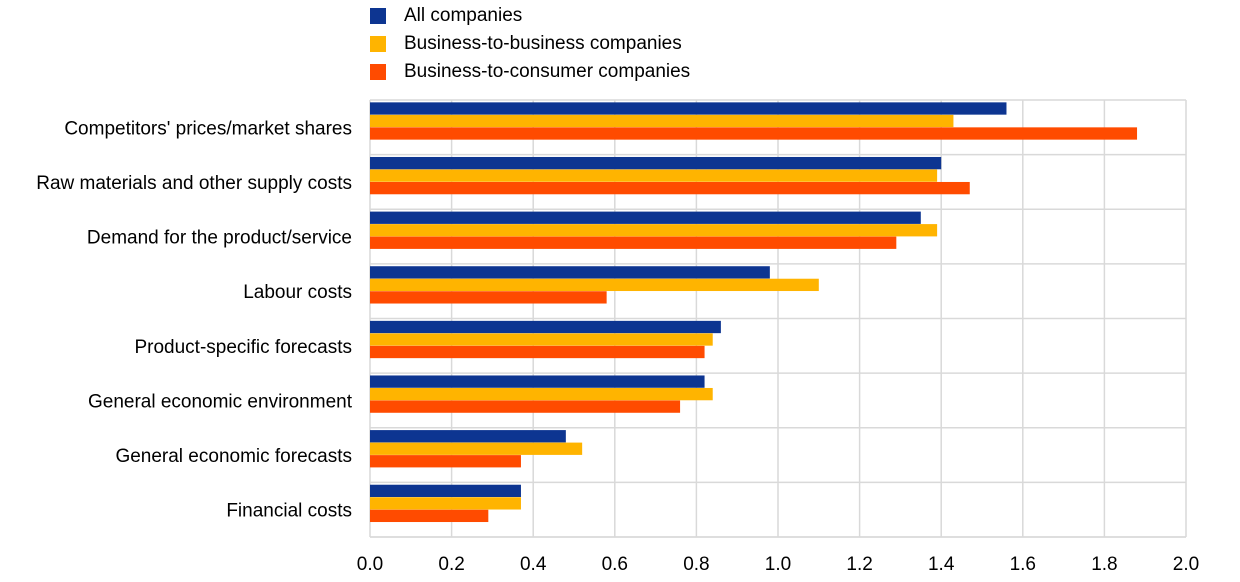  I want to click on category-label: Labour costs, so click(297, 292).